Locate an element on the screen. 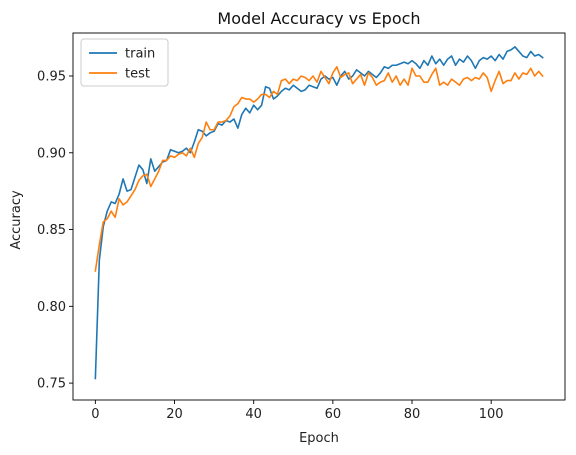 The image size is (576, 455). y-tick-label: 0.90 is located at coordinates (51, 153).